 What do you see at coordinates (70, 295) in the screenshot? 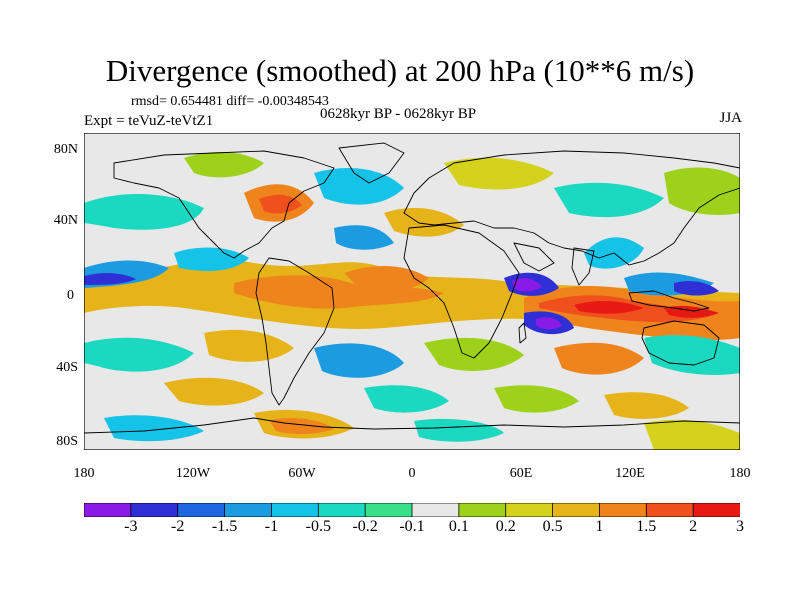
I see `lat-label-eq: 0` at bounding box center [70, 295].